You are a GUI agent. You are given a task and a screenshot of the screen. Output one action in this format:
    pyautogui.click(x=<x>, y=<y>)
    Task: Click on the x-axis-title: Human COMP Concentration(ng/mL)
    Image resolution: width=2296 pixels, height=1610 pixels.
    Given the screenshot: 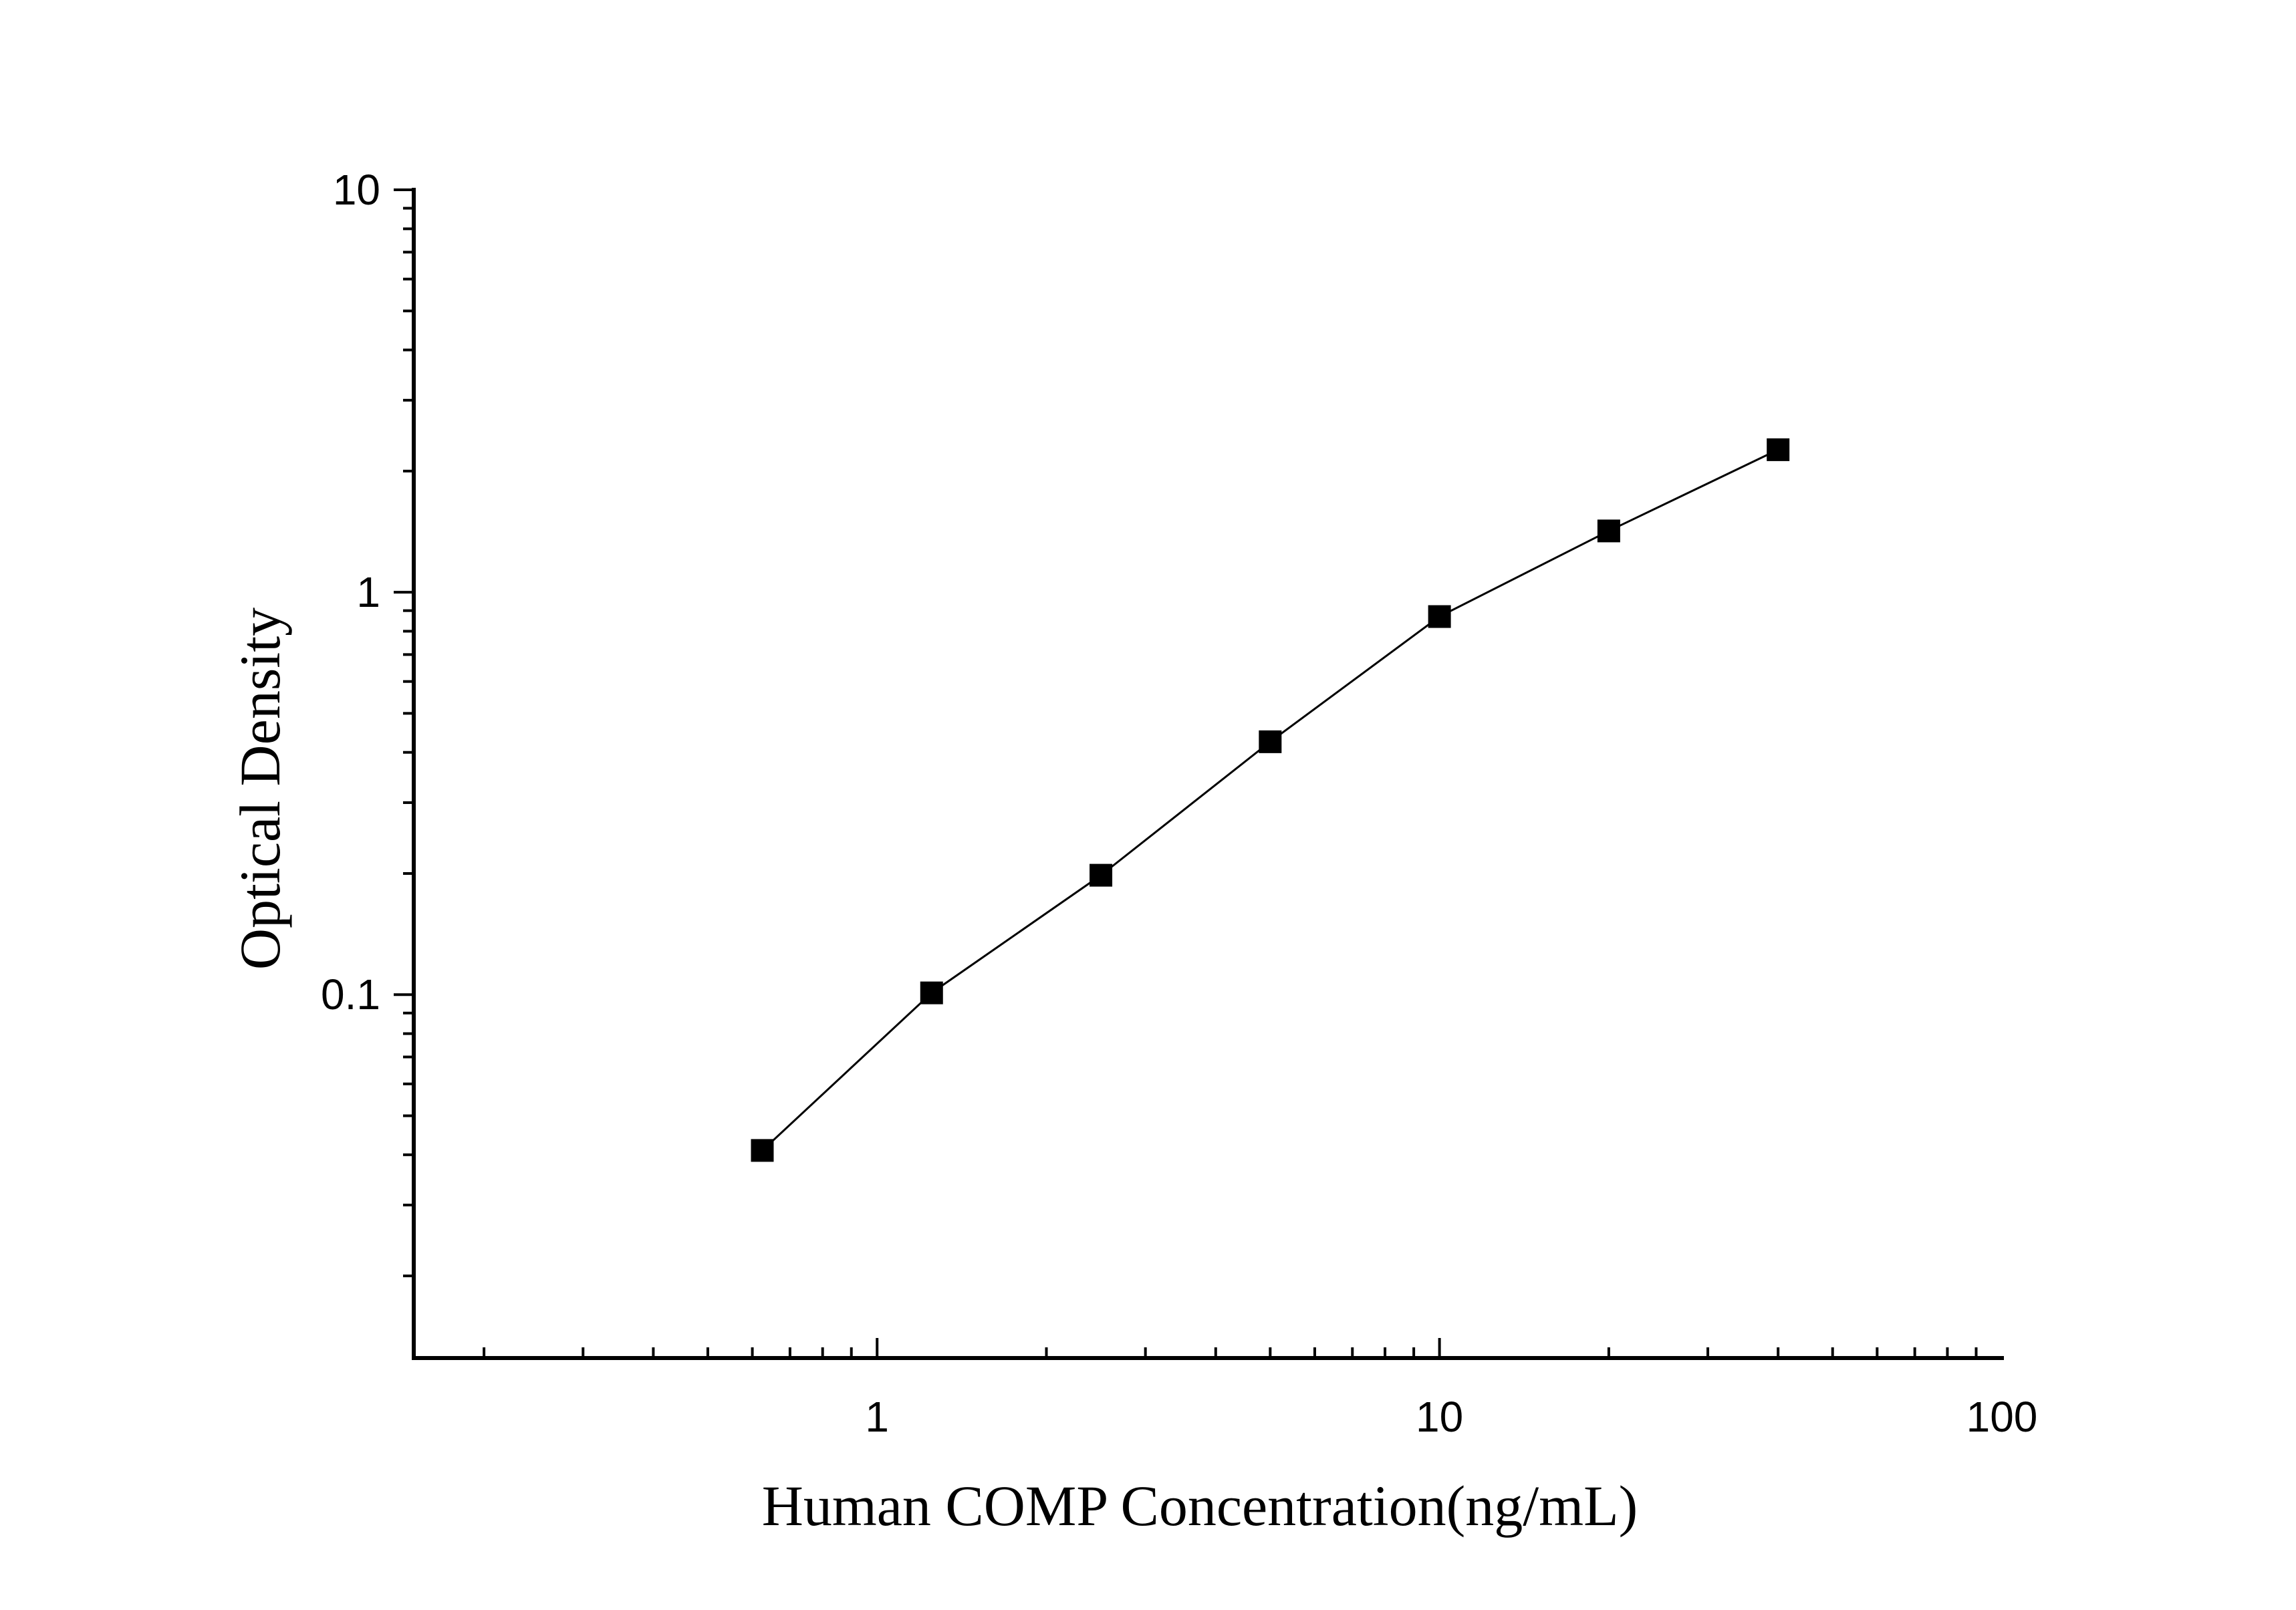 What is the action you would take?
    pyautogui.click(x=1200, y=1506)
    